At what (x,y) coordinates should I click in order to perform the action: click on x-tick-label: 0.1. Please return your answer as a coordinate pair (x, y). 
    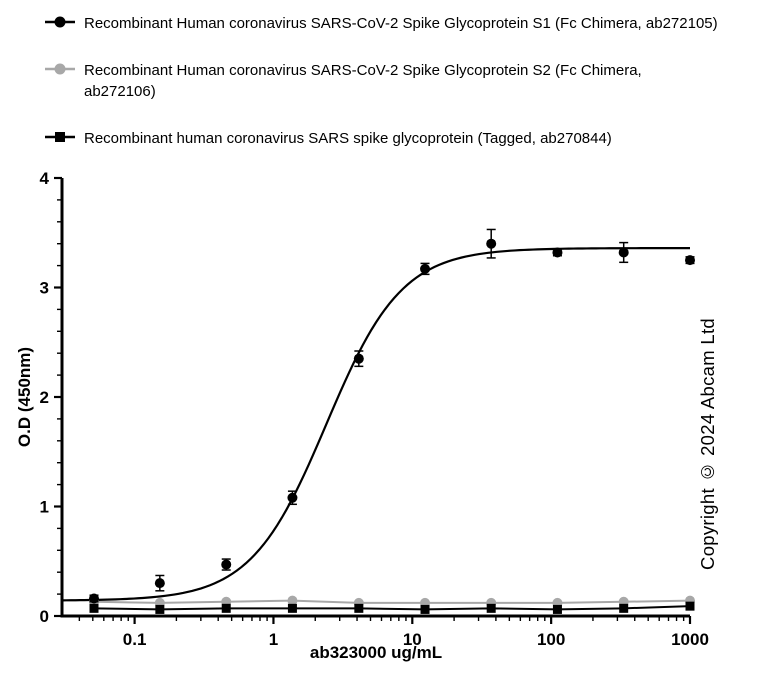
    Looking at the image, I should click on (135, 639).